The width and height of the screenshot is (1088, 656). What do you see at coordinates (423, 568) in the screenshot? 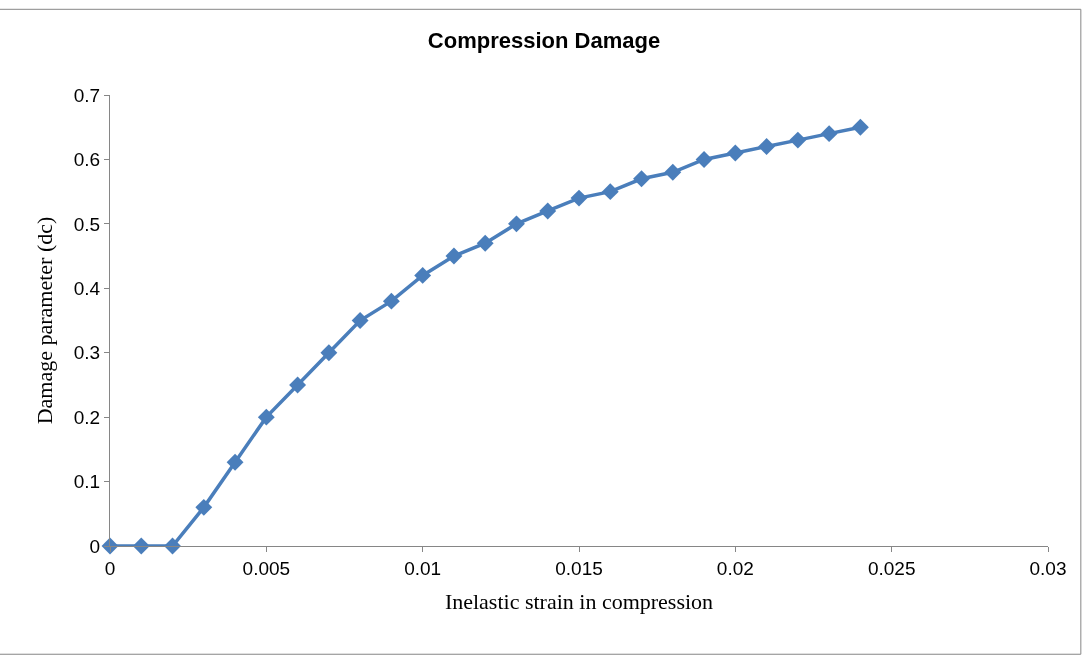
I see `x-tick-label: 0.01` at bounding box center [423, 568].